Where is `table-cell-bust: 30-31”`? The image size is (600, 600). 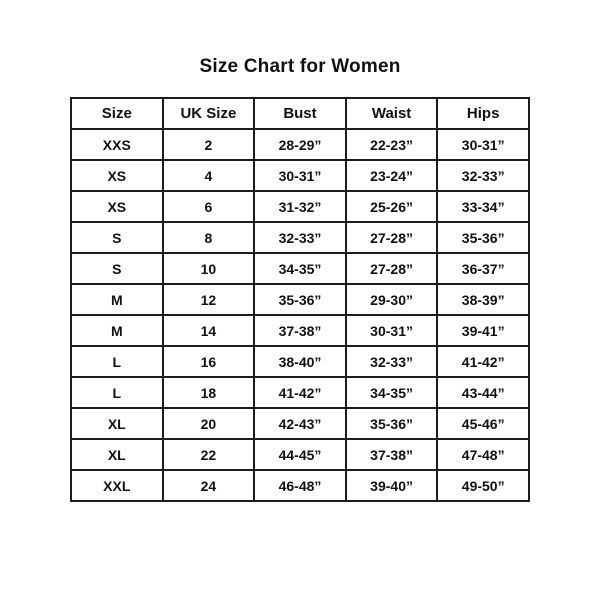
table-cell-bust: 30-31” is located at coordinates (300, 175).